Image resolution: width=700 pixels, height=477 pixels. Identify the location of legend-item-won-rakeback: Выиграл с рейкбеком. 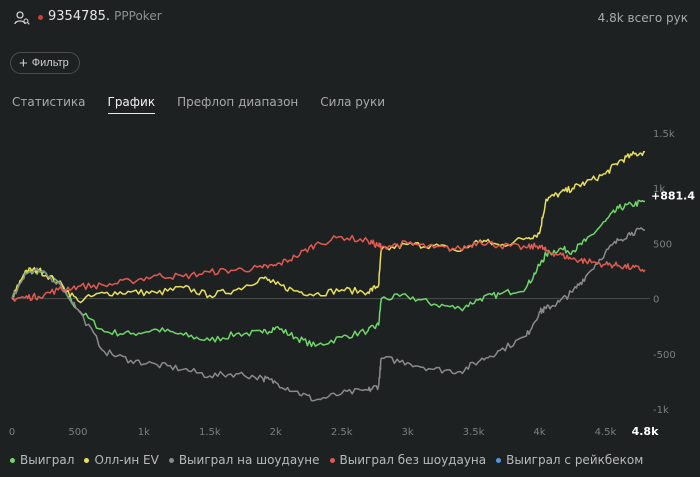
(569, 460).